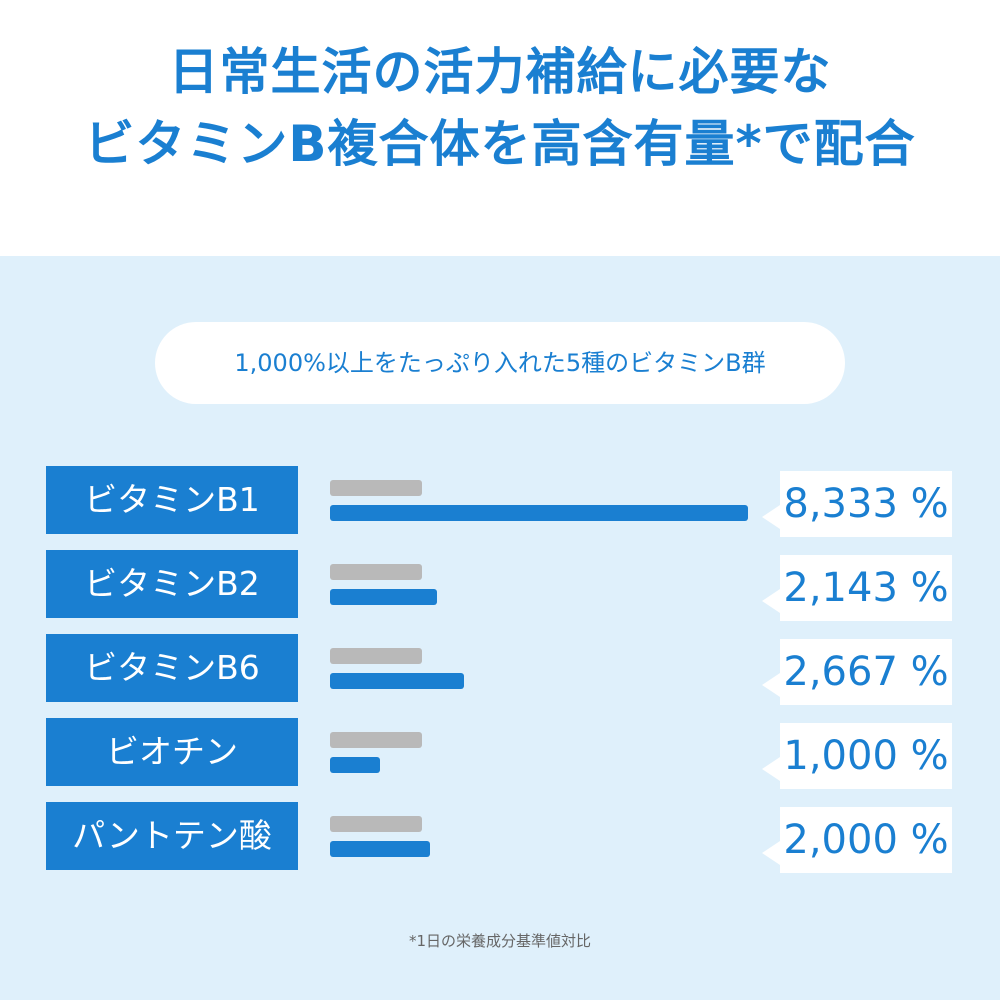  I want to click on value-bubble: 2,667 %, so click(857, 672).